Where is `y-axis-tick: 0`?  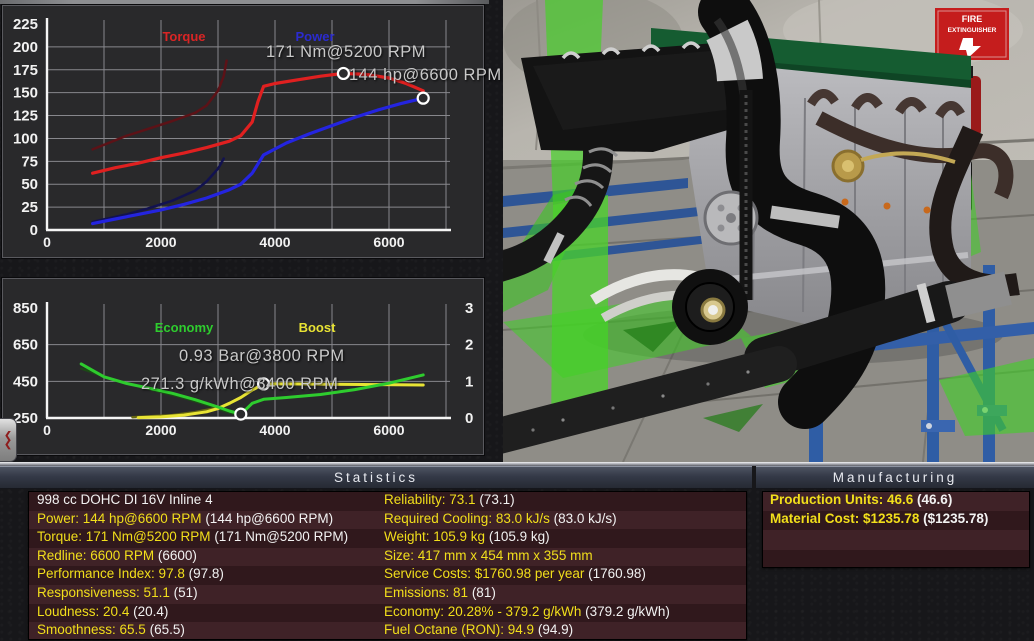
y-axis-tick: 0 is located at coordinates (34, 230).